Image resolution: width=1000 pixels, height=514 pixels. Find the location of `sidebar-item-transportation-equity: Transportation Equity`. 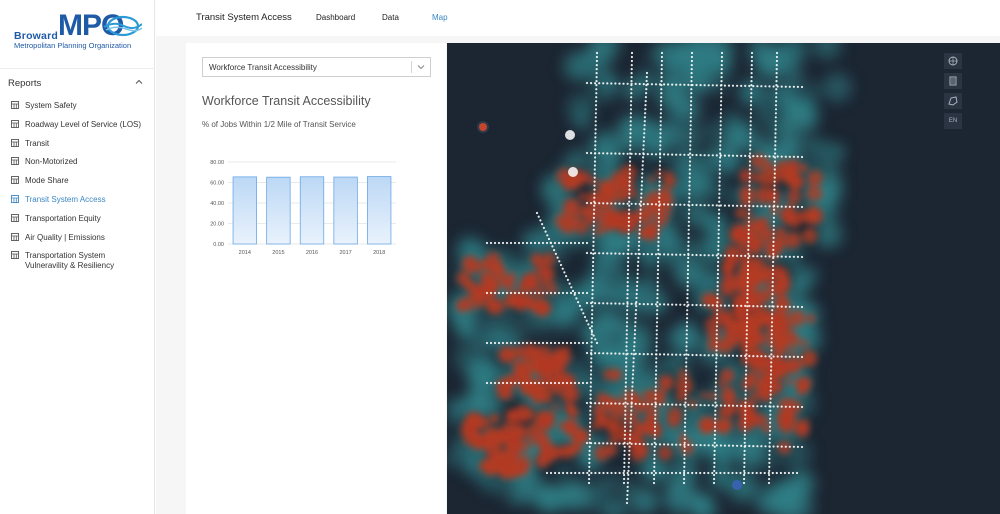

sidebar-item-transportation-equity: Transportation Equity is located at coordinates (77, 218).